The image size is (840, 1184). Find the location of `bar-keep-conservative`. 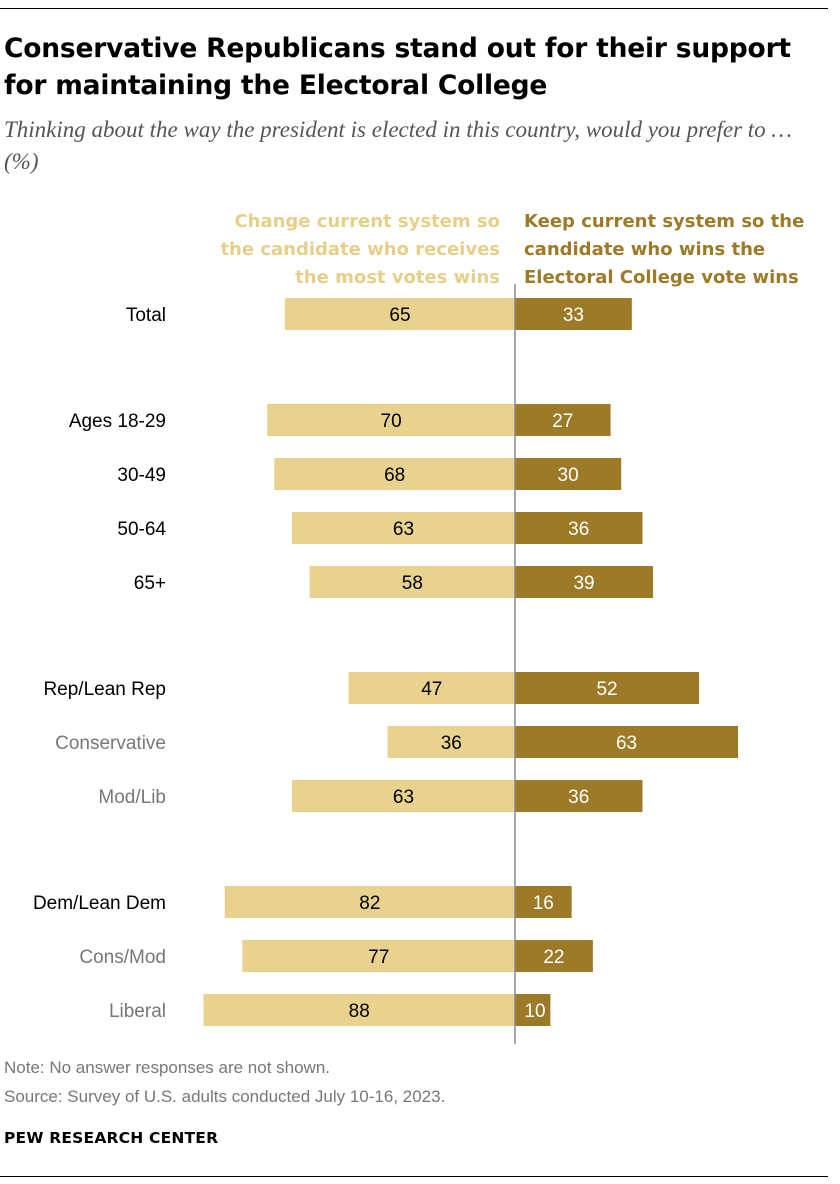

bar-keep-conservative is located at coordinates (627, 742).